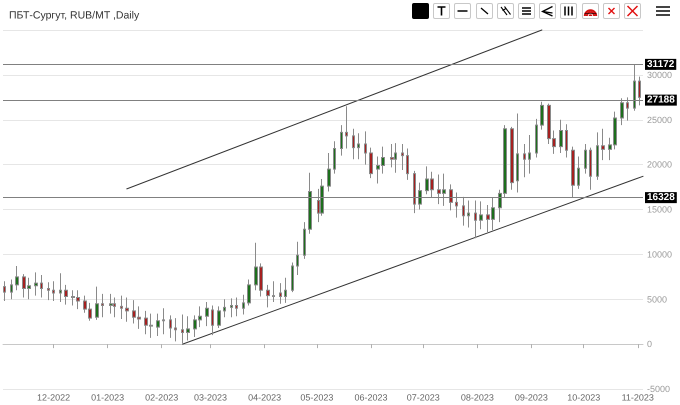 This screenshot has height=405, width=680. Describe the element at coordinates (317, 397) in the screenshot. I see `x-tick-label: 05-2023` at that location.